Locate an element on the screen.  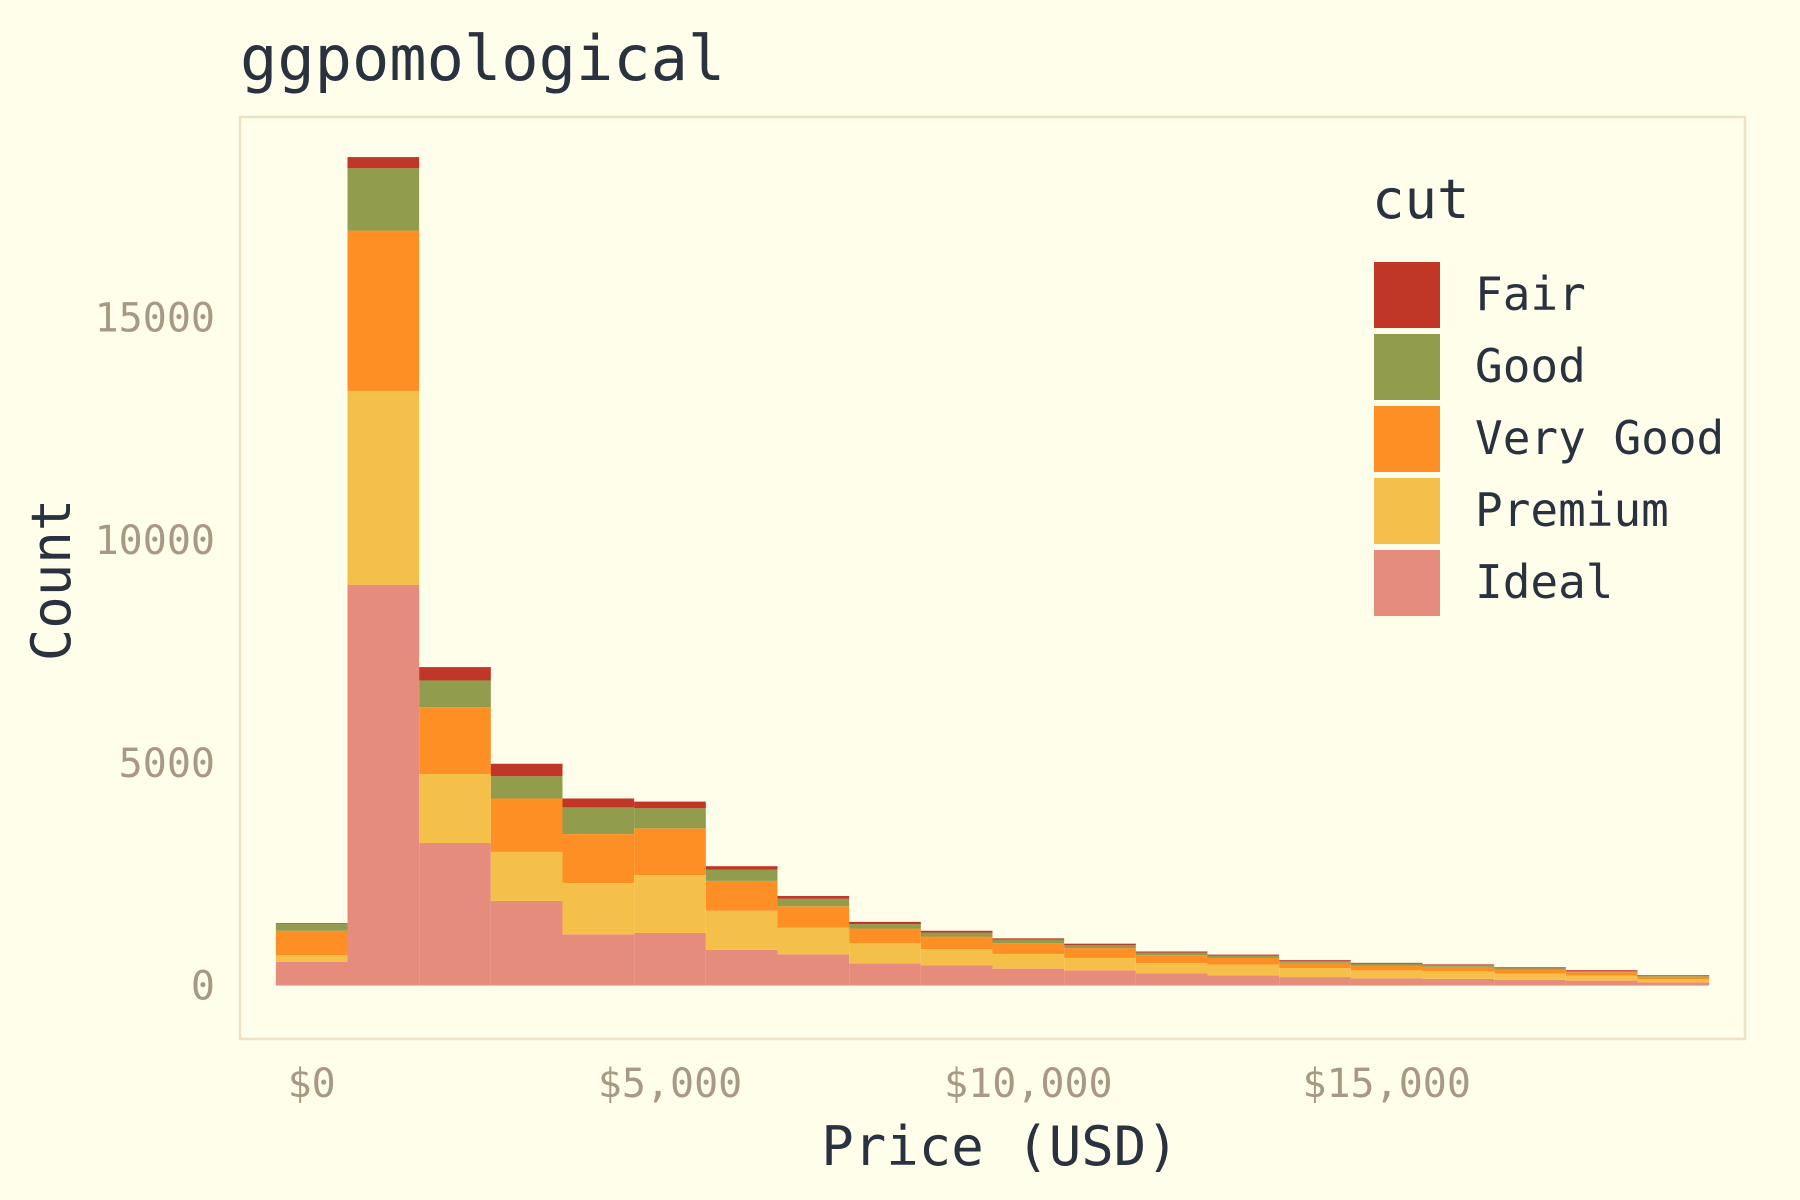
legend: cut Fair Good Very Good Premium Ideal is located at coordinates (1548, 392).